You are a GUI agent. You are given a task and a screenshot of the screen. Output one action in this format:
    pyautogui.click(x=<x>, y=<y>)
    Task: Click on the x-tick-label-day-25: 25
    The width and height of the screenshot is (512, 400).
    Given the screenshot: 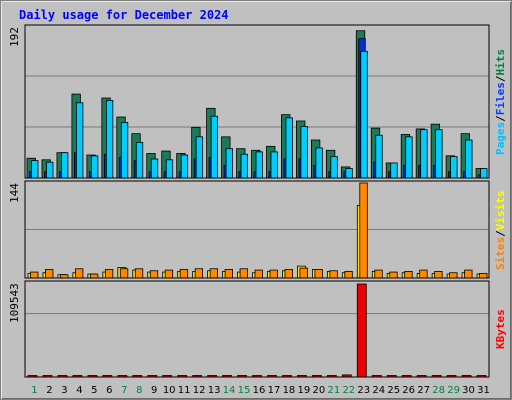 What is the action you would take?
    pyautogui.click(x=393, y=390)
    